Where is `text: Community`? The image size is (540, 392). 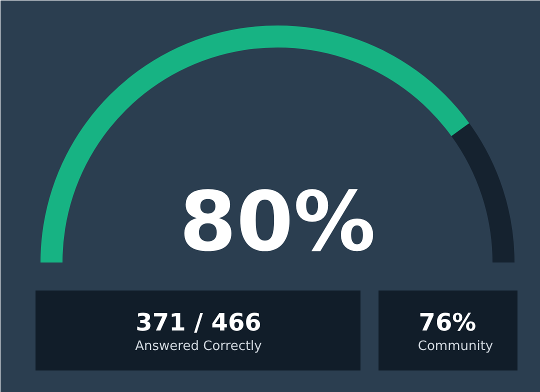 text: Community is located at coordinates (456, 346).